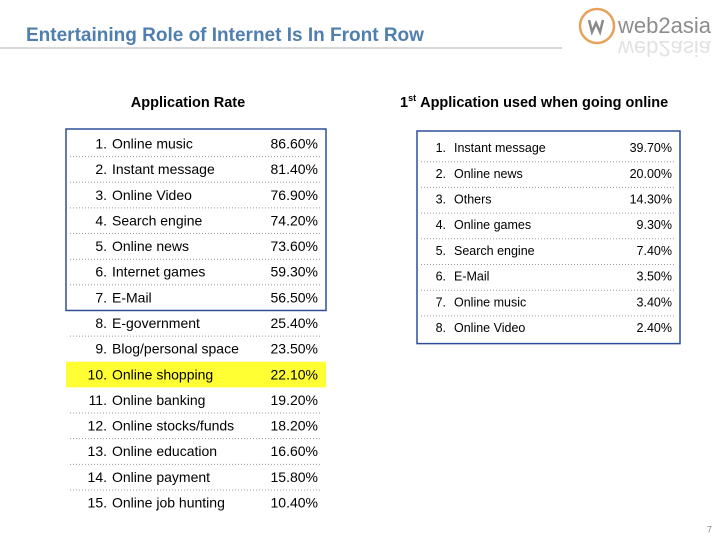 The image size is (728, 546). Describe the element at coordinates (188, 103) in the screenshot. I see `left-heading: Application Rate` at that location.